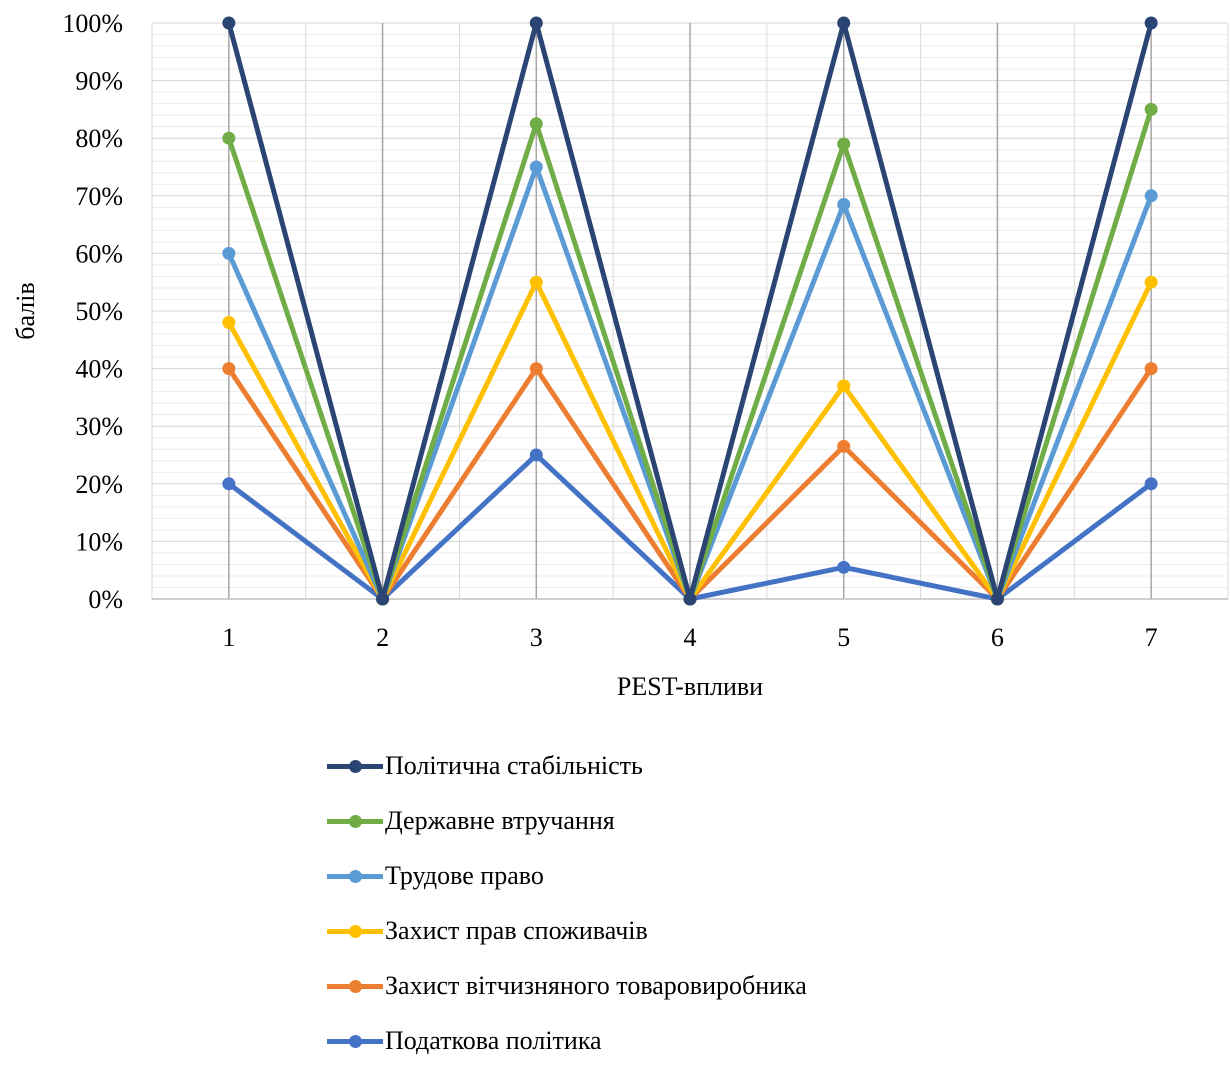 The width and height of the screenshot is (1230, 1068). I want to click on legend-label: Трудове право, so click(464, 875).